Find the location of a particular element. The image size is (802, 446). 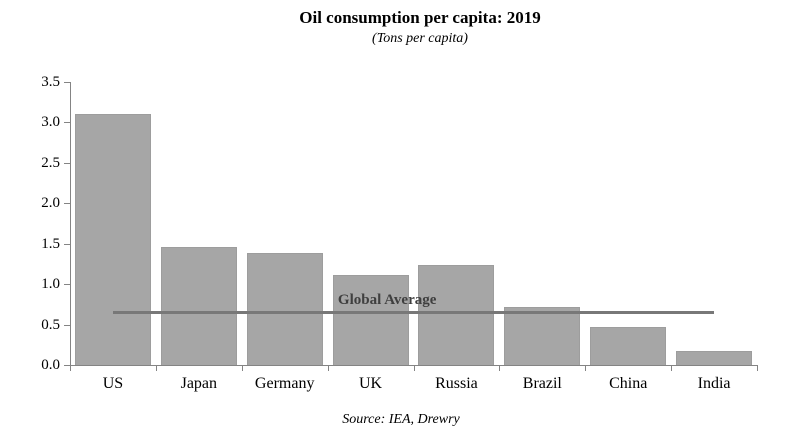

bar-india is located at coordinates (714, 358).